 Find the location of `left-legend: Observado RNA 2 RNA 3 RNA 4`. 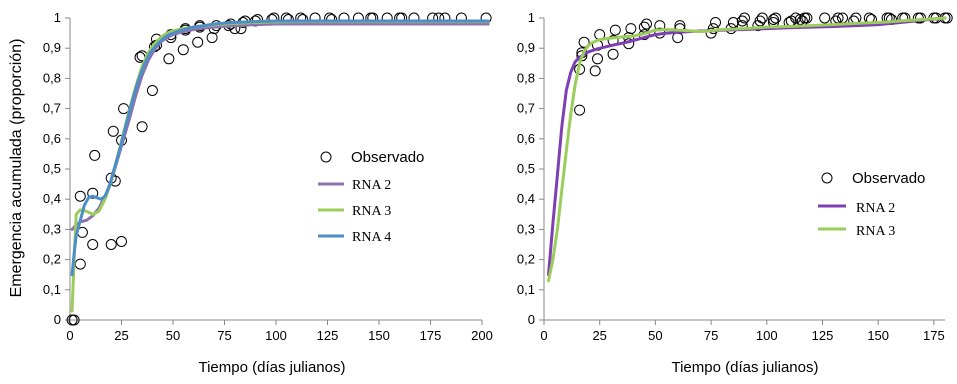

left-legend: Observado RNA 2 RNA 3 RNA 4 is located at coordinates (371, 197).